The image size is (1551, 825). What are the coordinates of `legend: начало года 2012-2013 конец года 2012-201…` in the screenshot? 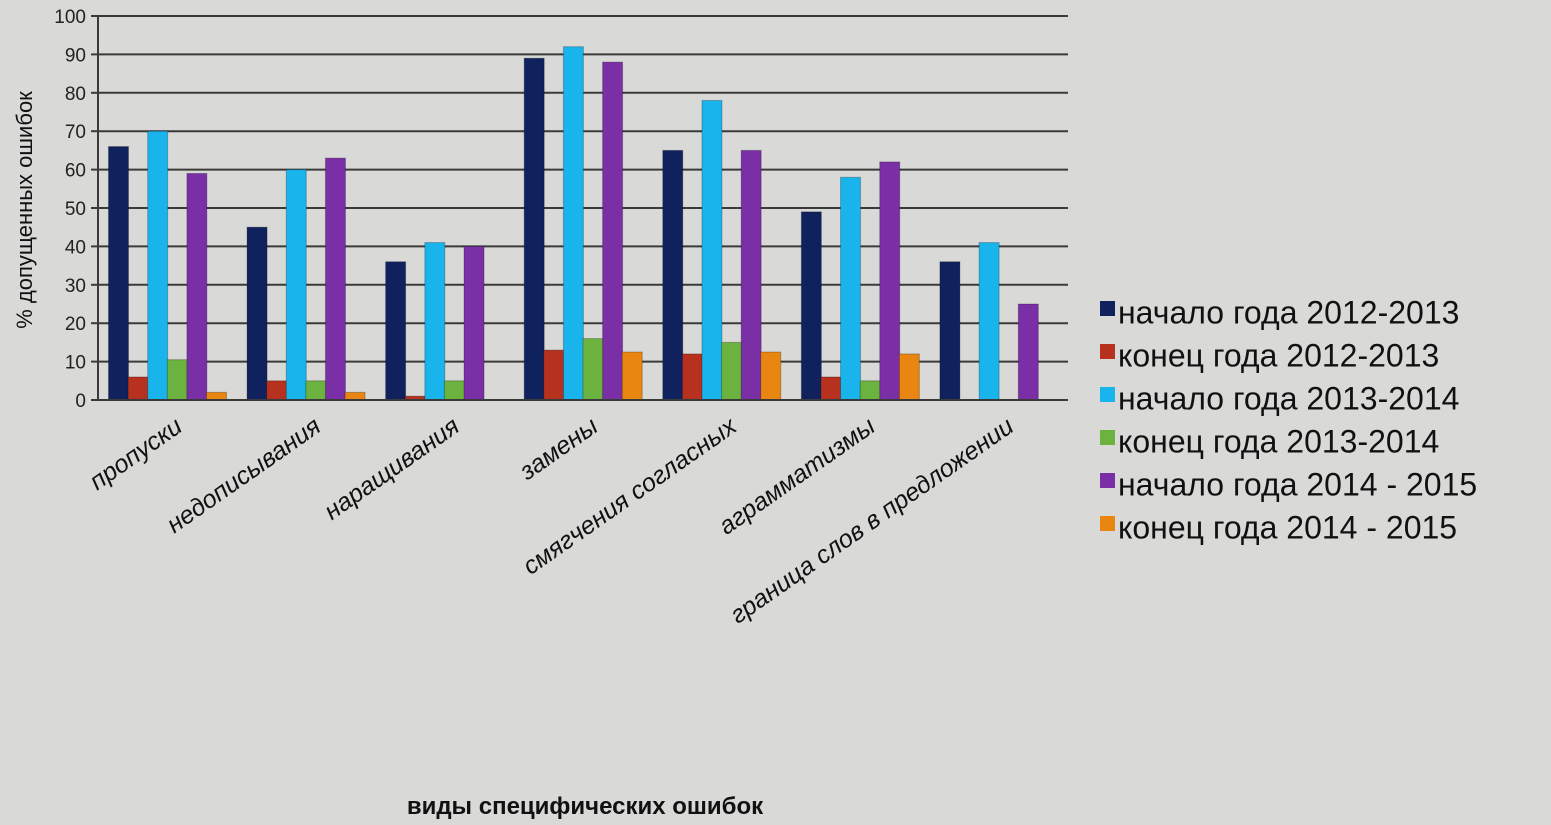 It's located at (1288, 419).